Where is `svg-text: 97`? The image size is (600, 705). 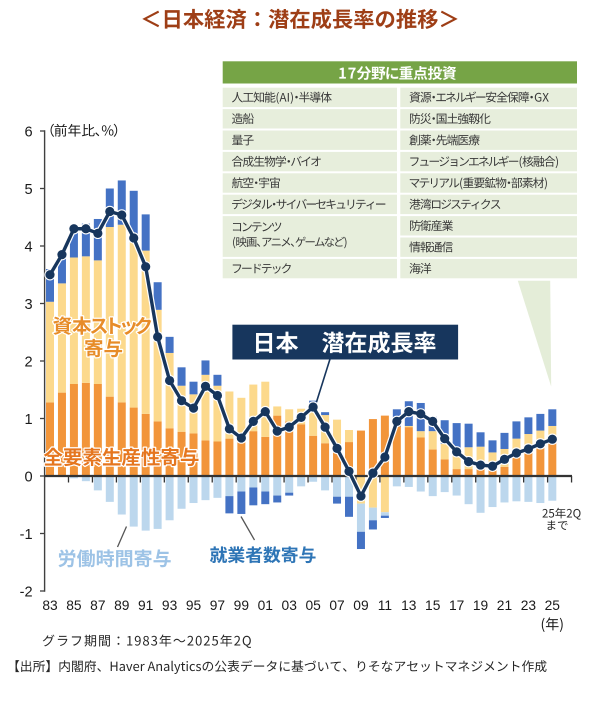
svg-text: 97 is located at coordinates (217, 605).